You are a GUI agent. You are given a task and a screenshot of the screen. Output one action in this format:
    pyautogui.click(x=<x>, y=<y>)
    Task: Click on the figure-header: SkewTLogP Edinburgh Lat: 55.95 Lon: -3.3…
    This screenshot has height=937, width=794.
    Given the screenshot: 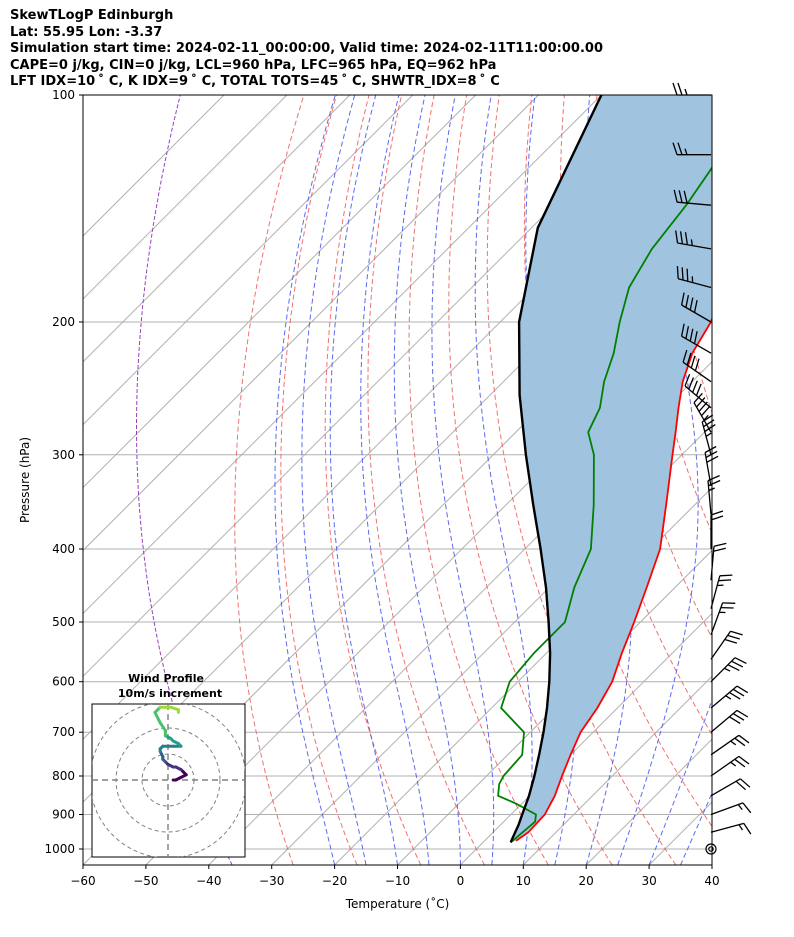 What is the action you would take?
    pyautogui.click(x=306, y=49)
    